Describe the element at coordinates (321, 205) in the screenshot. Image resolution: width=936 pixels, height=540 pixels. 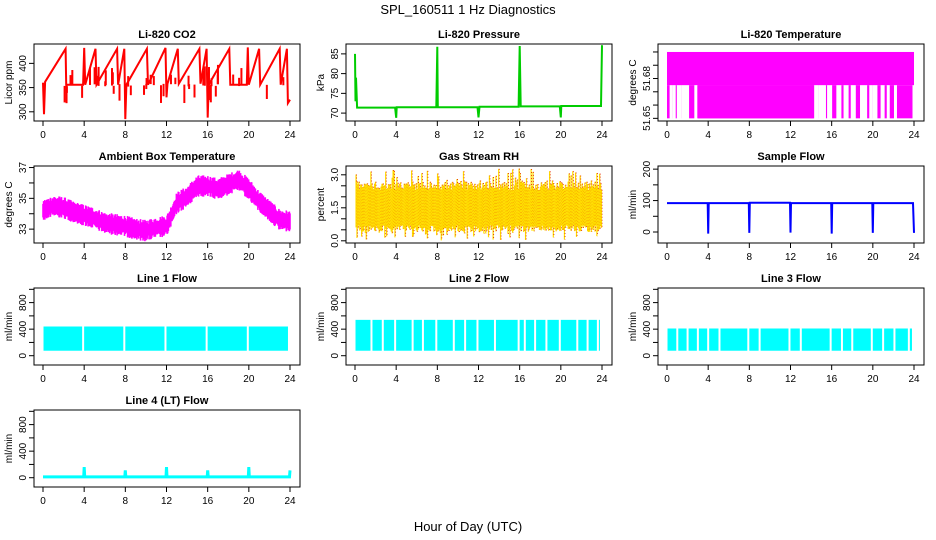
I see `y-axis-label: percent` at that location.